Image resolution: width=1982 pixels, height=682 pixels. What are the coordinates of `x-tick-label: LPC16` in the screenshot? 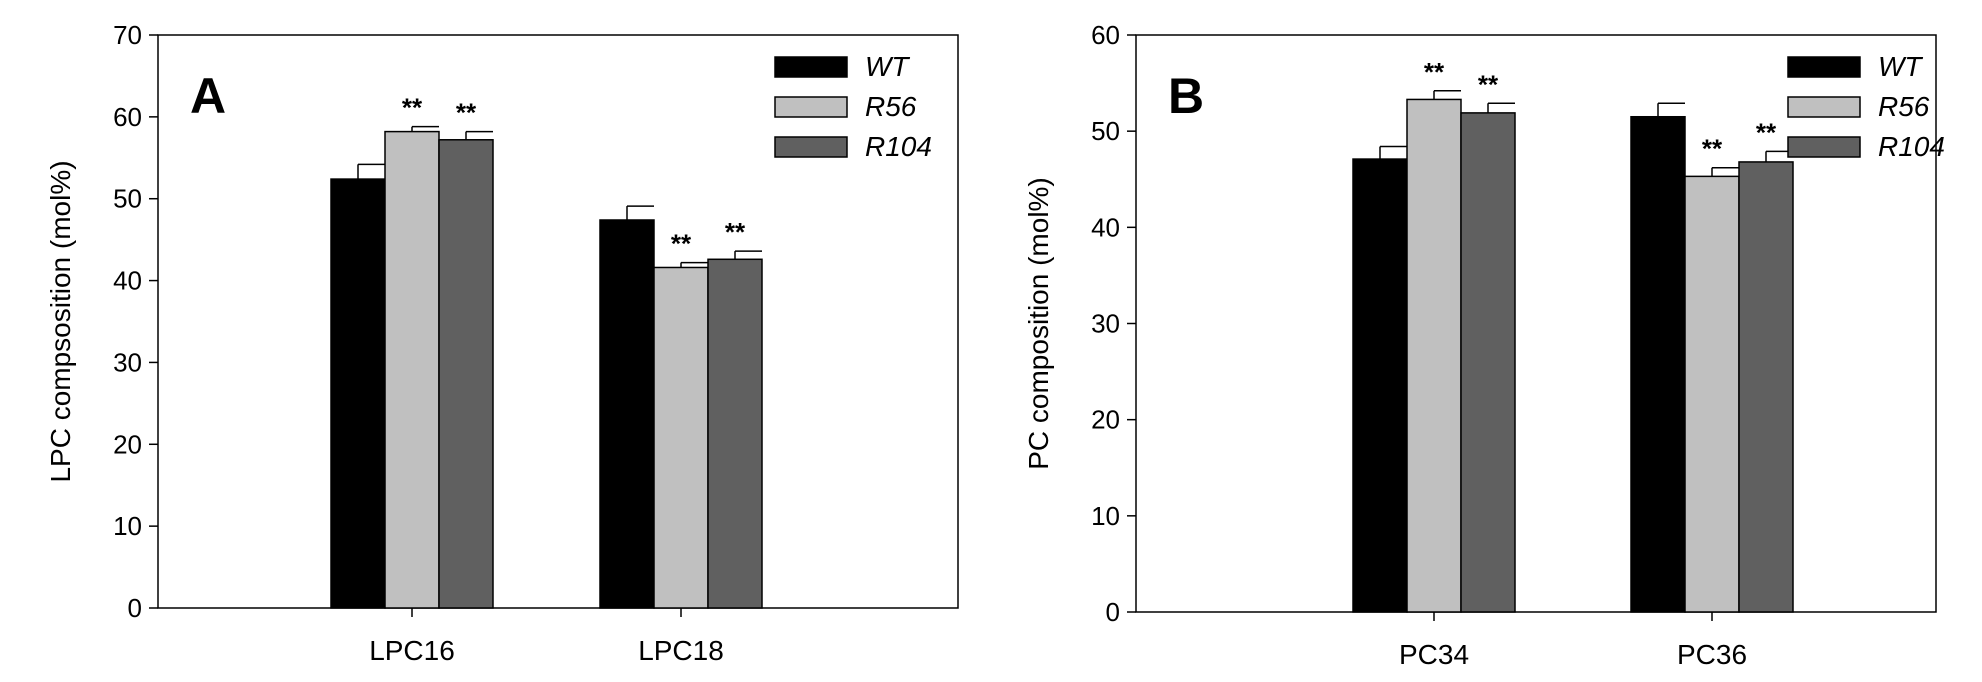 It's located at (412, 650).